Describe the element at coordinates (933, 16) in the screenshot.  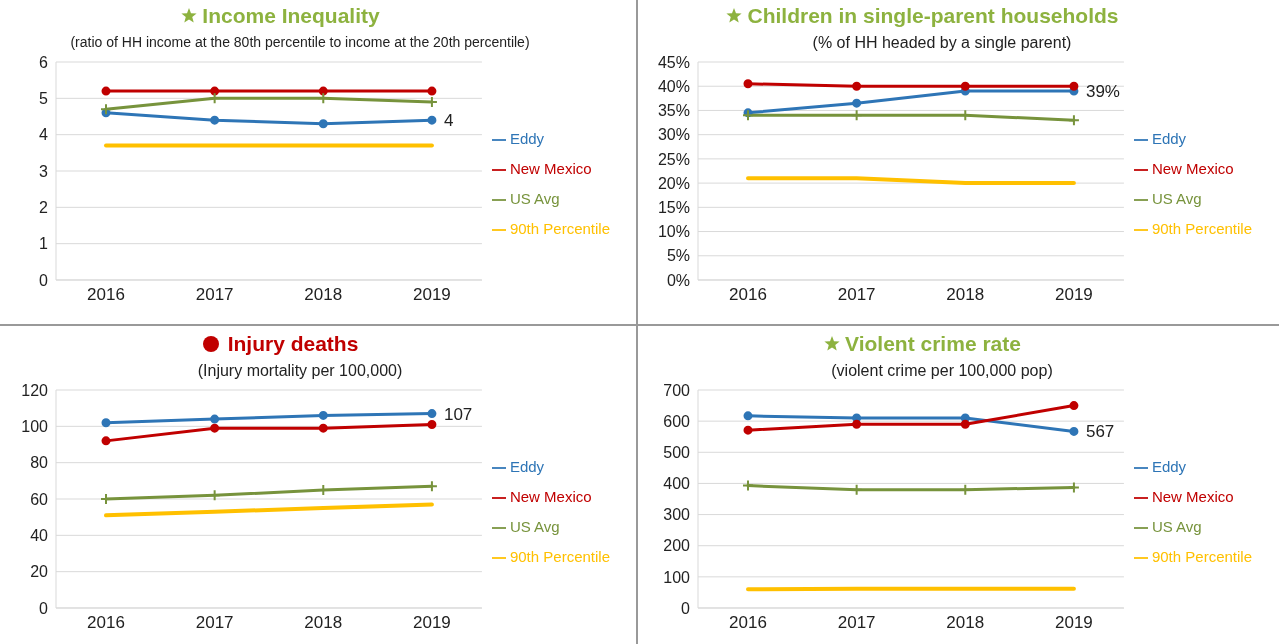
I see `chart-title: Children in single-parent households` at that location.